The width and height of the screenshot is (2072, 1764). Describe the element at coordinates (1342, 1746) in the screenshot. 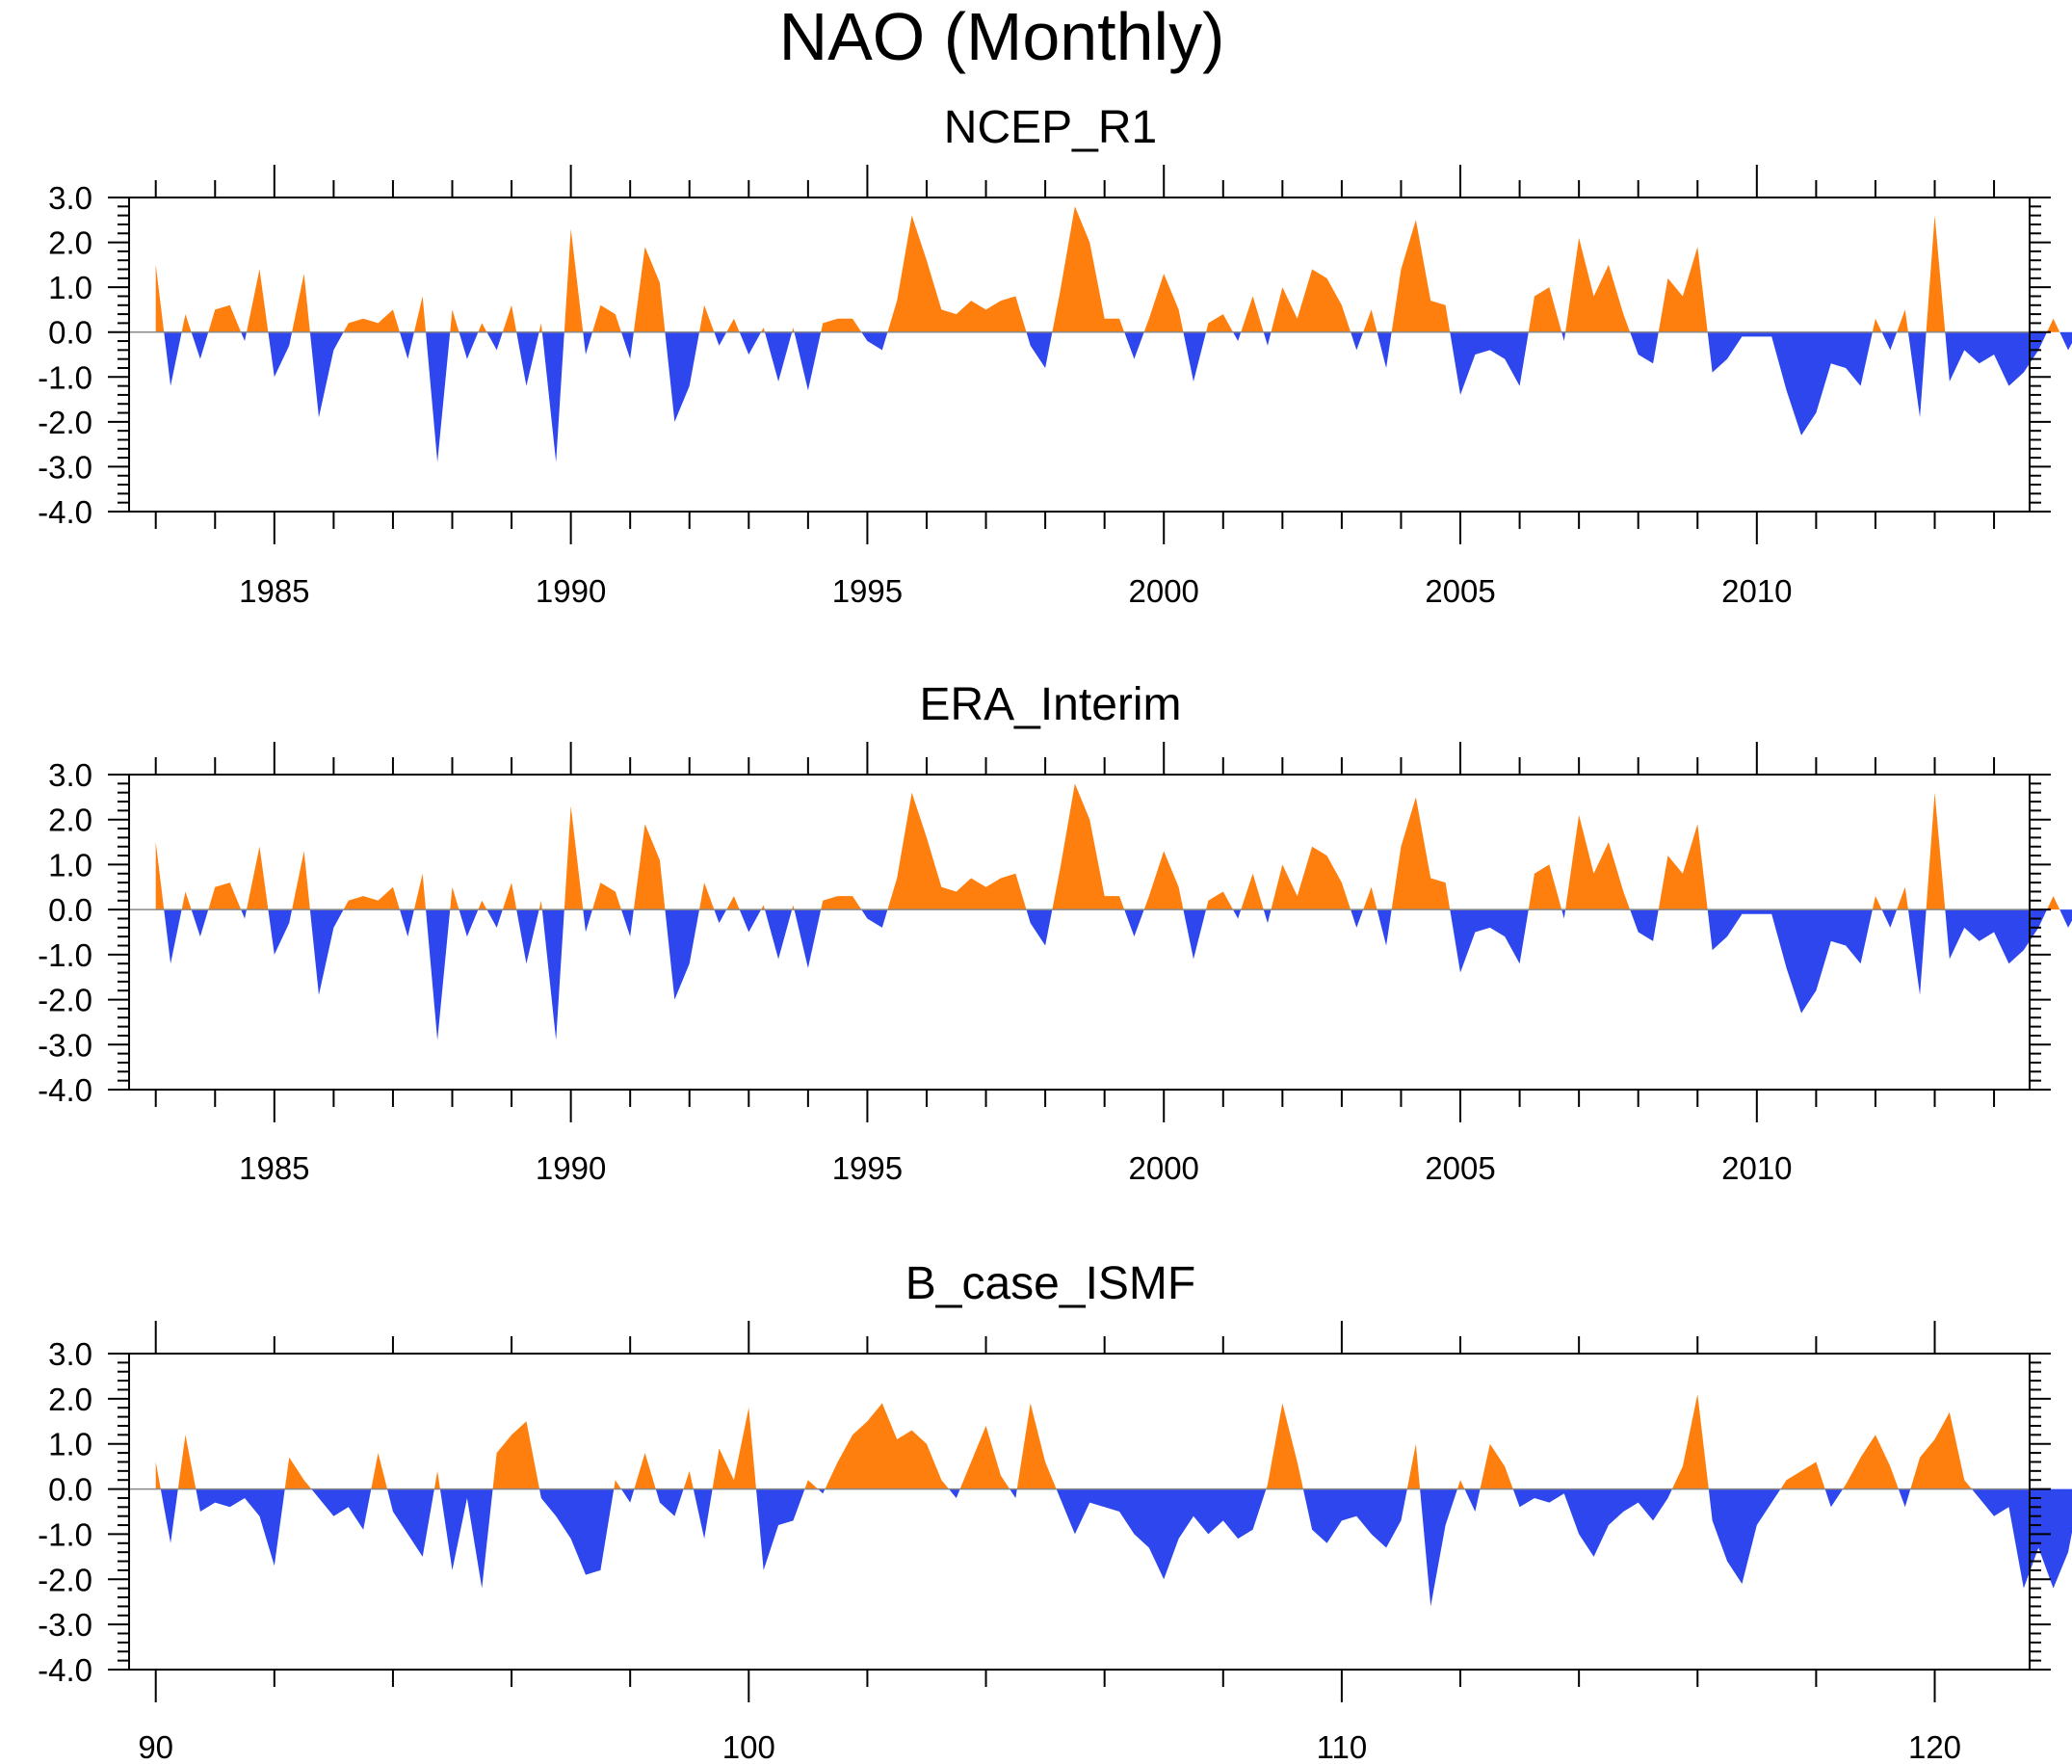

I see `x-tick-label: 110` at that location.